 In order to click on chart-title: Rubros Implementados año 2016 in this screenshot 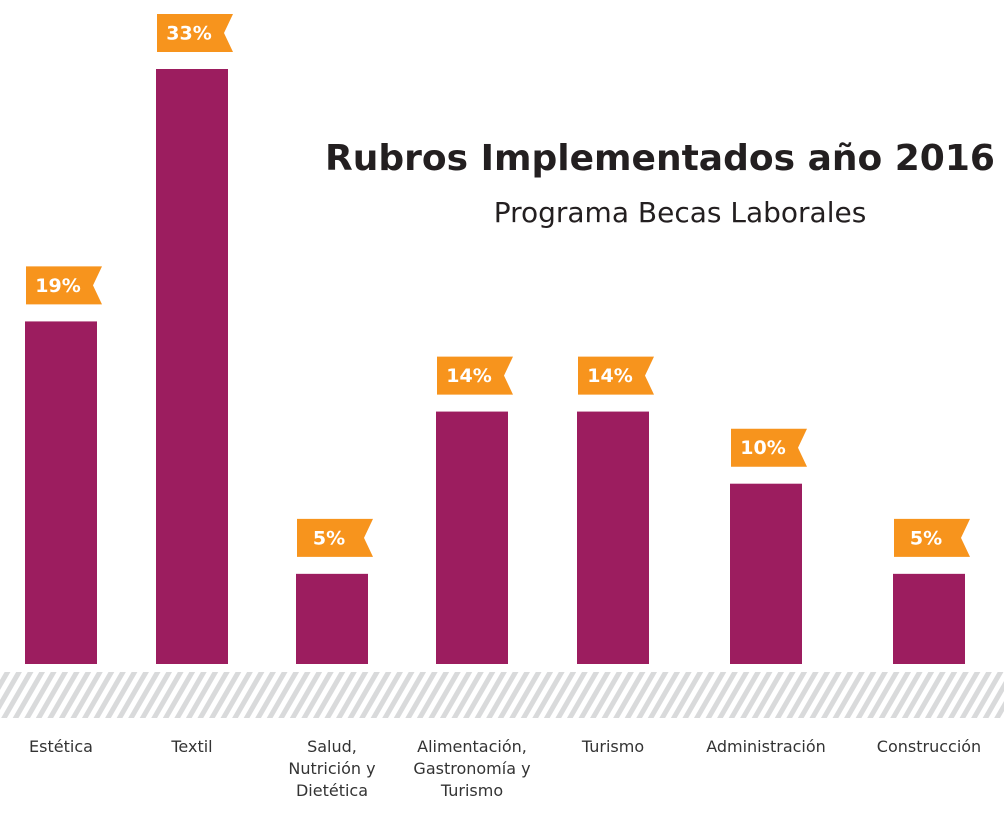, I will do `click(660, 158)`.